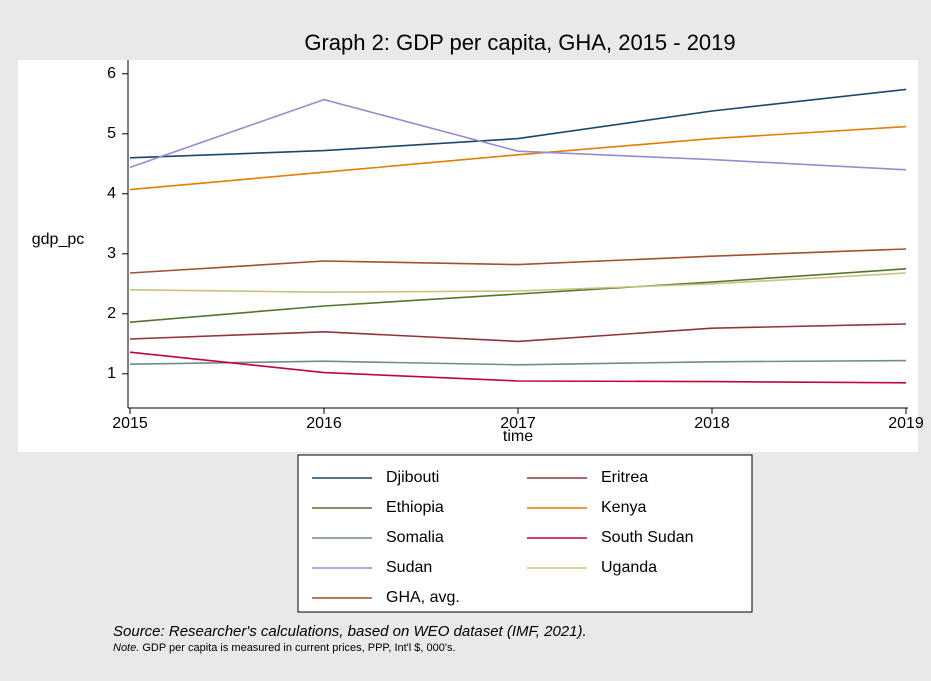 The image size is (931, 681). I want to click on legend-label: Somalia, so click(415, 537).